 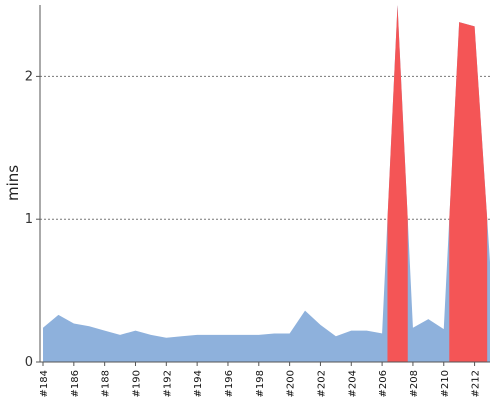 What do you see at coordinates (414, 383) in the screenshot?
I see `x-tick-label: #208` at bounding box center [414, 383].